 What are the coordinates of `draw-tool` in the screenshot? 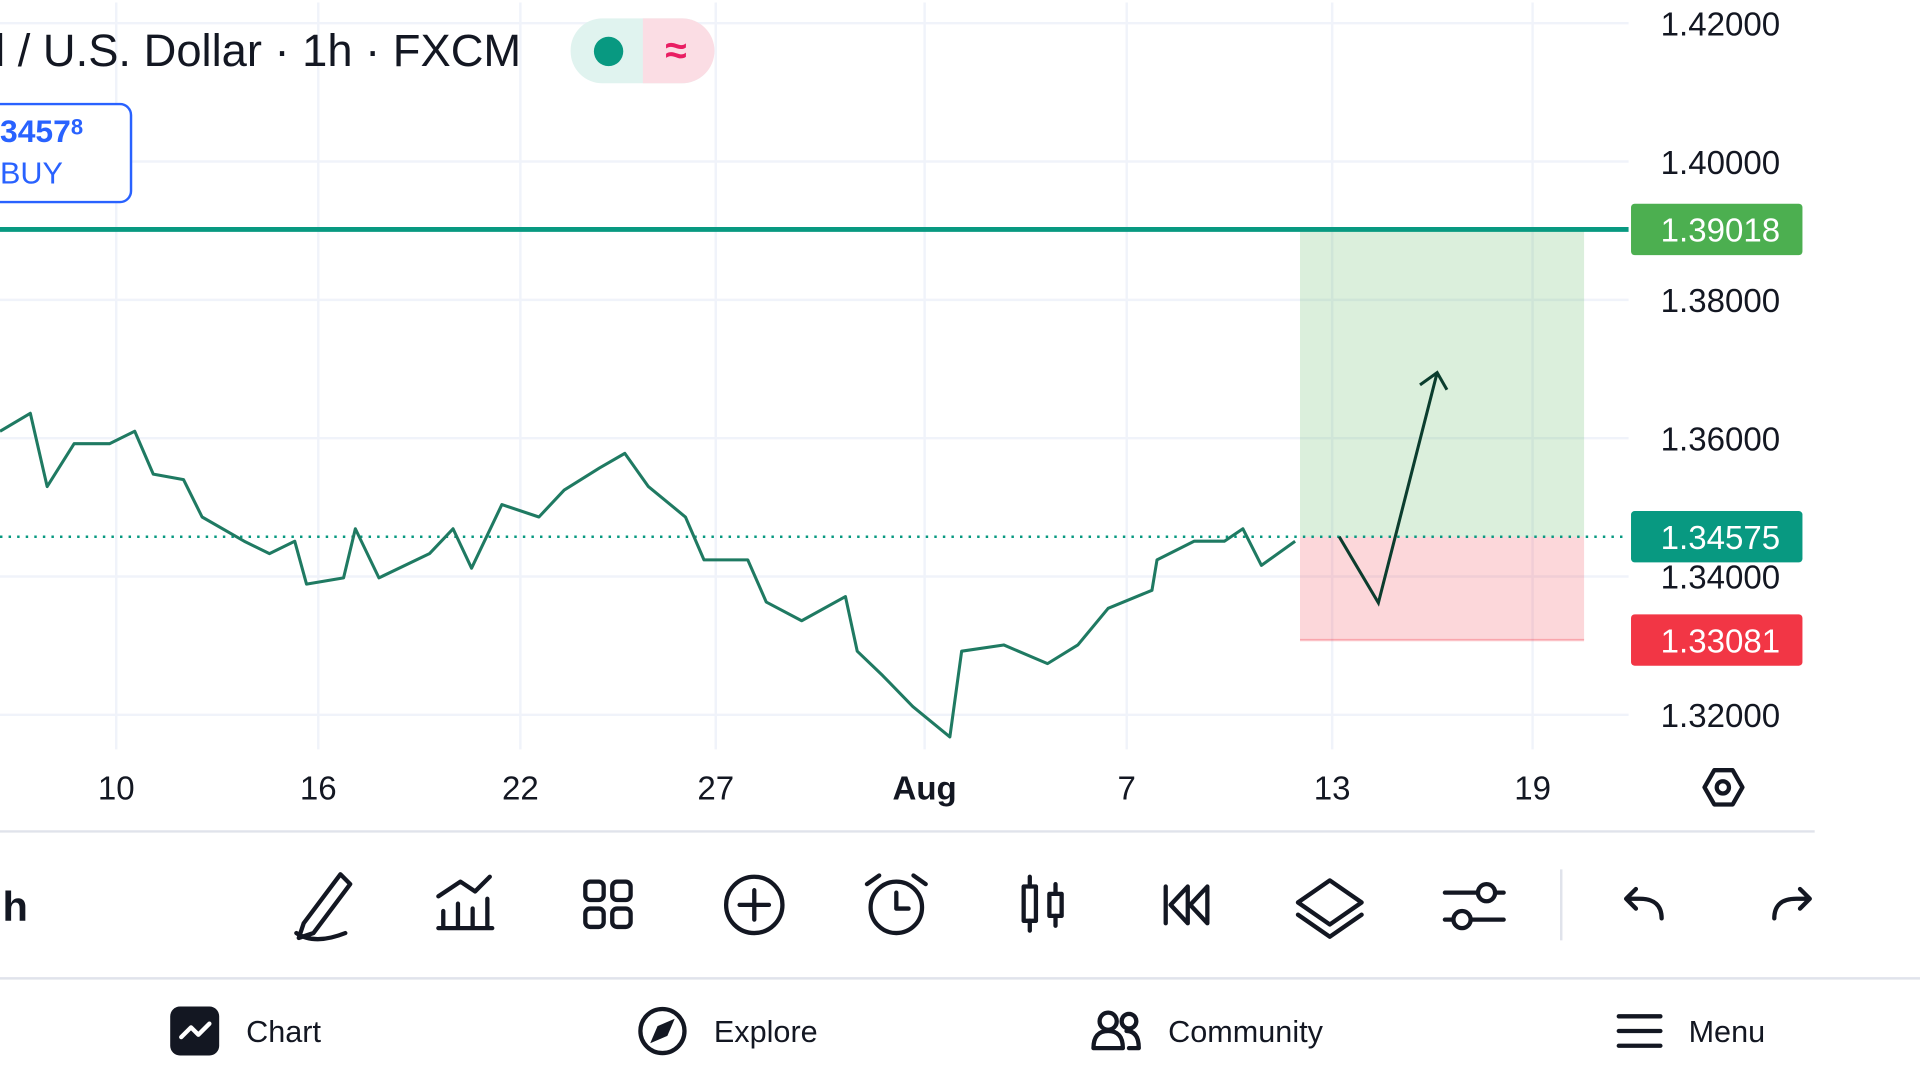 It's located at (323, 907).